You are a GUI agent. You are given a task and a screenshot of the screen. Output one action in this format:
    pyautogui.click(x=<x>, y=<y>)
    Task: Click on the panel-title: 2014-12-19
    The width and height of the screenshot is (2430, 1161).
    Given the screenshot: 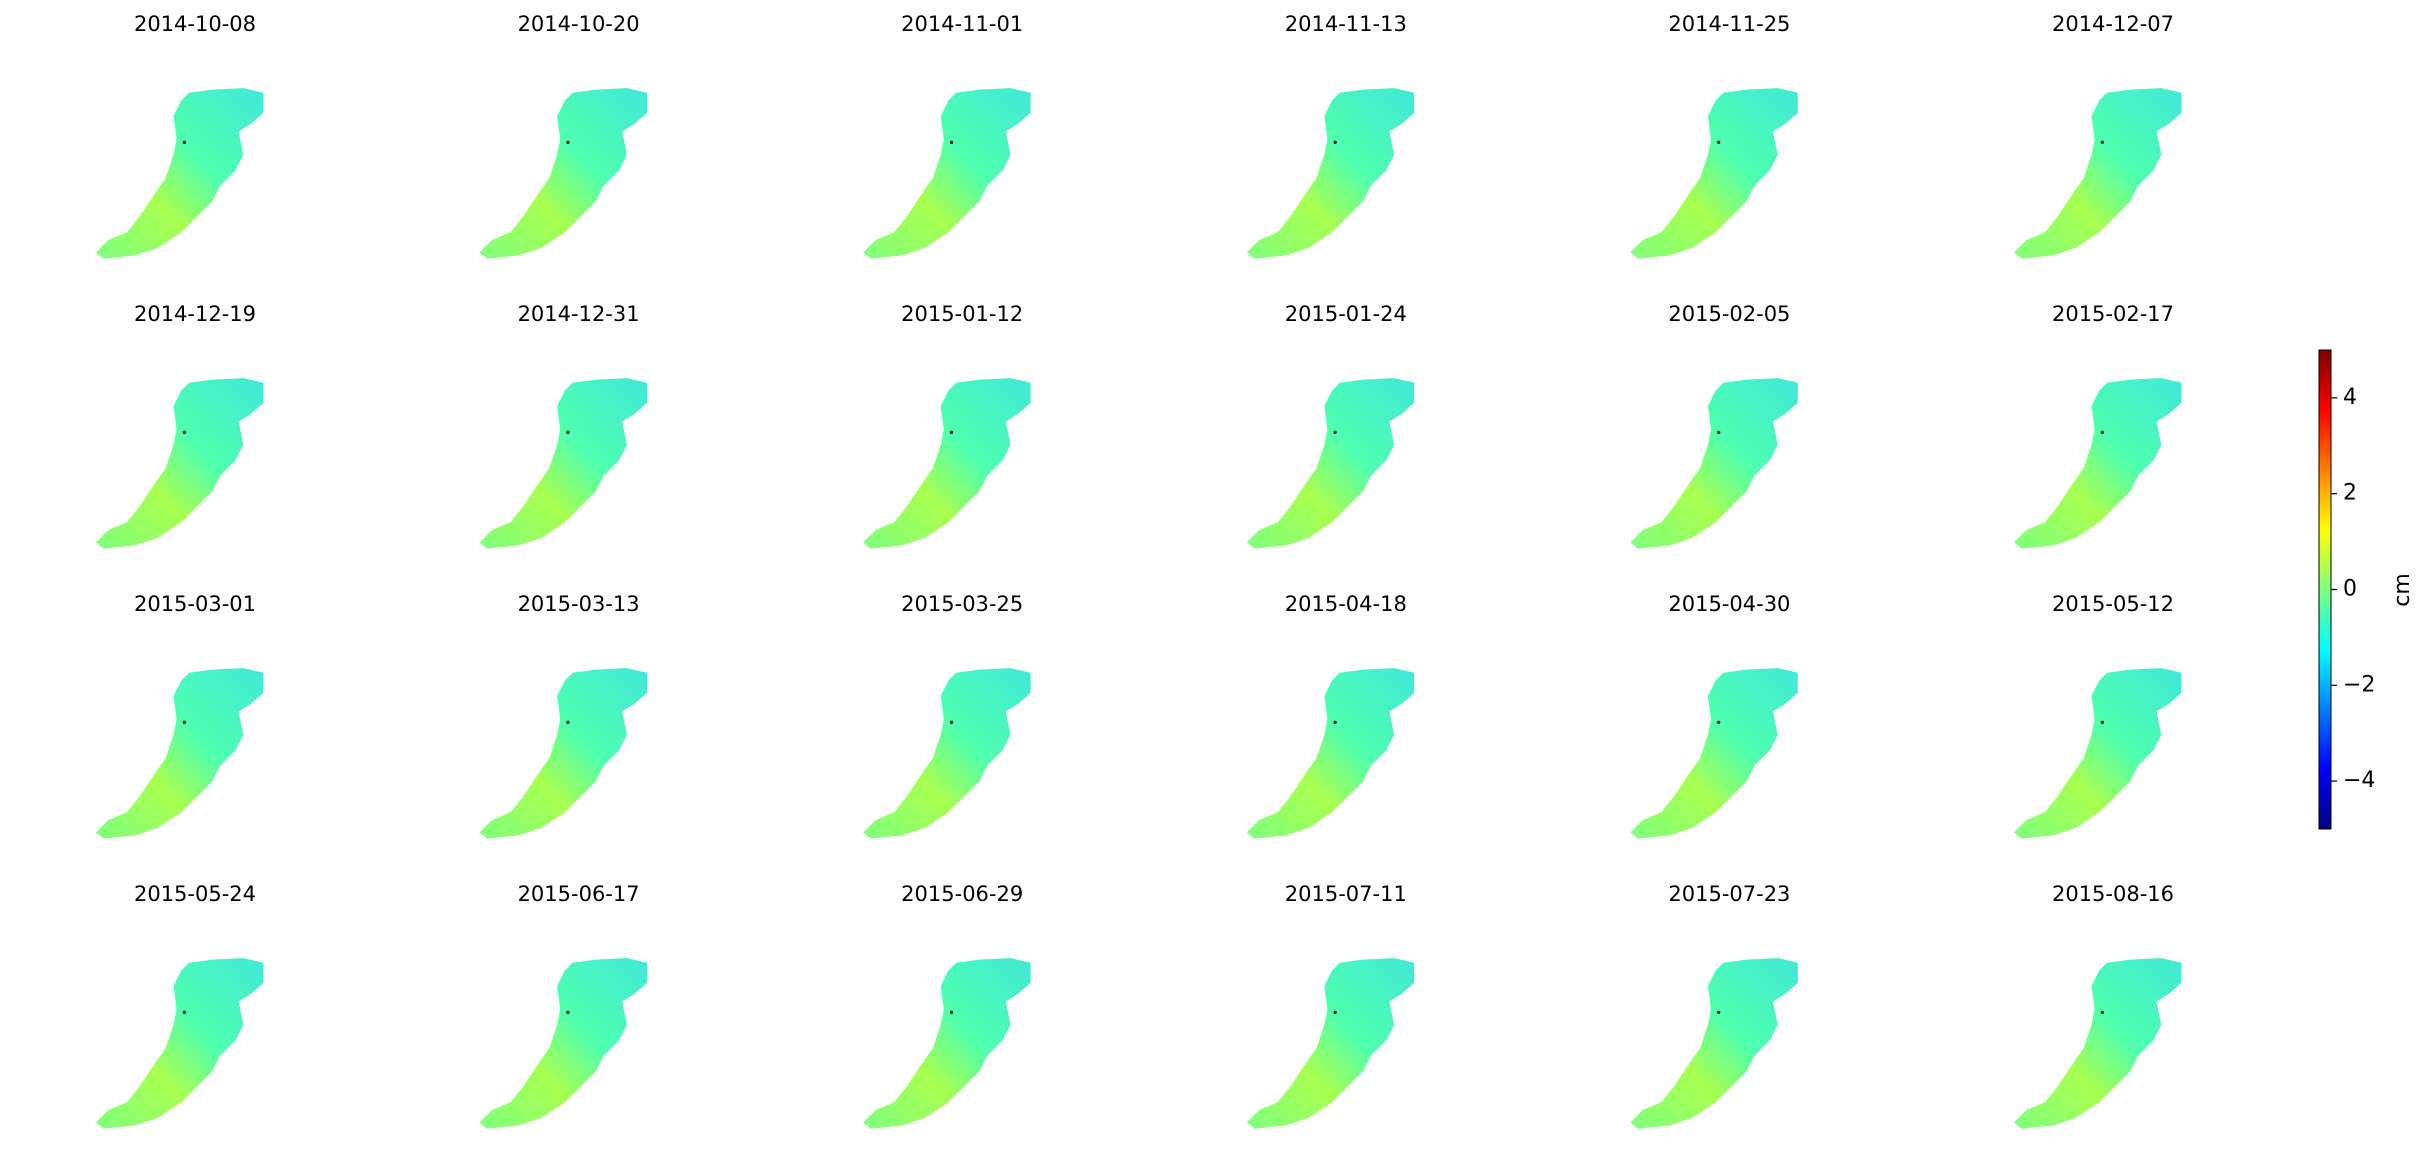 What is the action you would take?
    pyautogui.click(x=195, y=314)
    